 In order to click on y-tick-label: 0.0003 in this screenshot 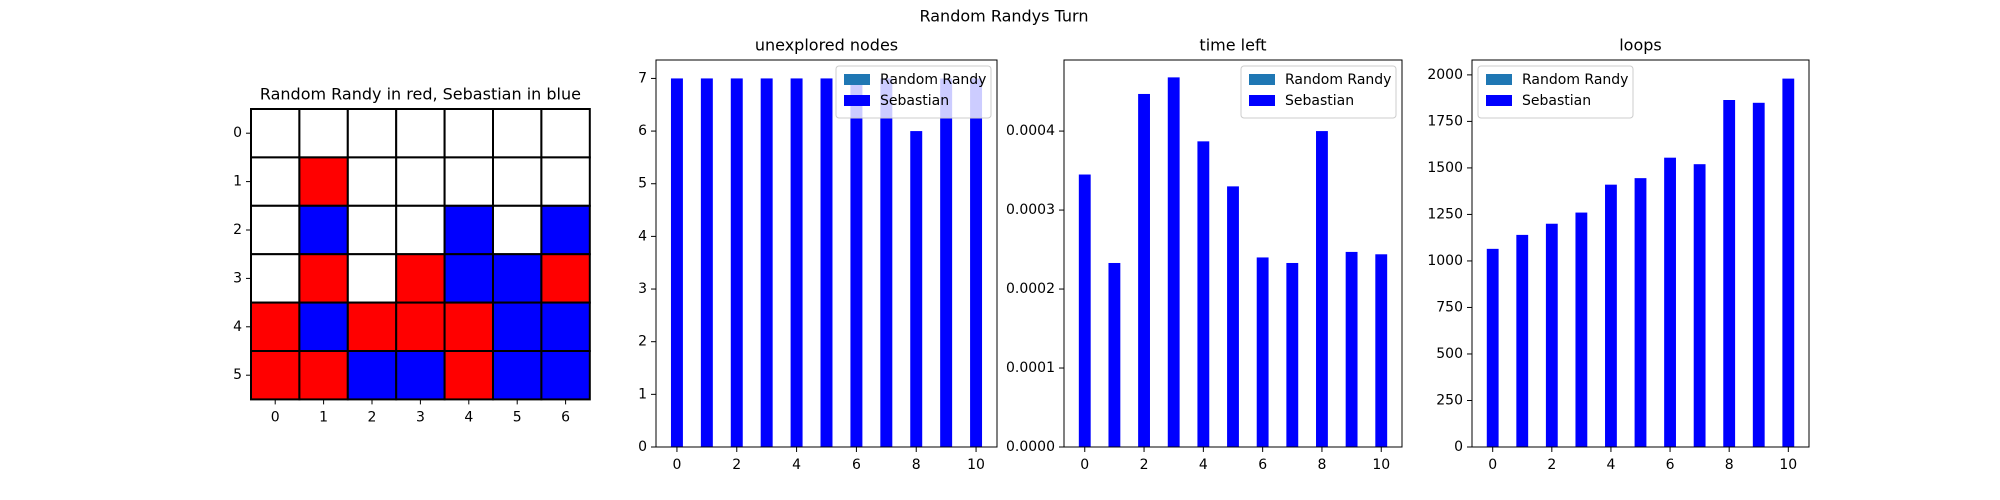, I will do `click(1030, 210)`.